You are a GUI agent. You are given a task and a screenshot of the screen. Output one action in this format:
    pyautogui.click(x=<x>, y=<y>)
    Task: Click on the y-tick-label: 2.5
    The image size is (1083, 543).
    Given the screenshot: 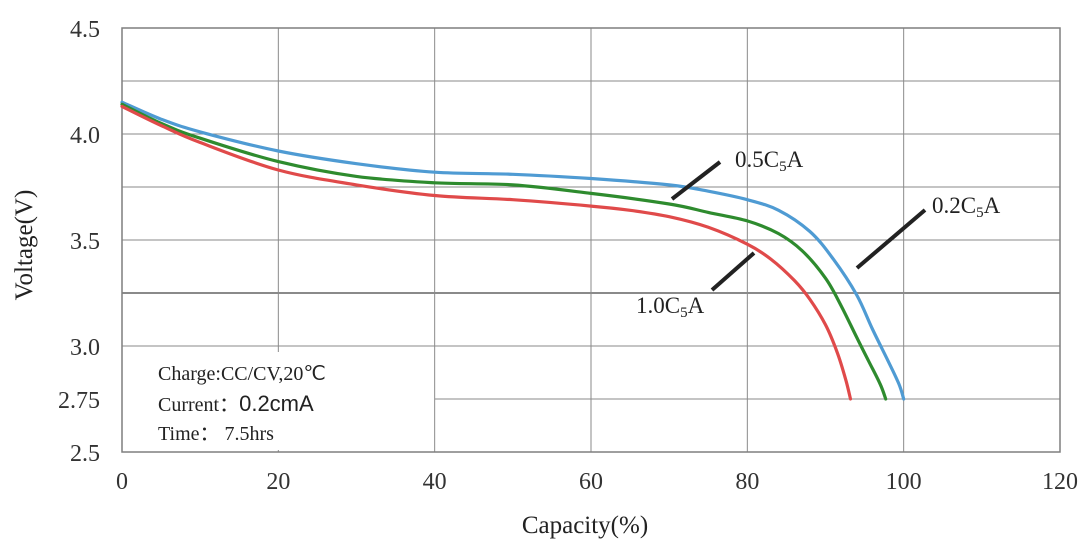 What is the action you would take?
    pyautogui.click(x=85, y=454)
    